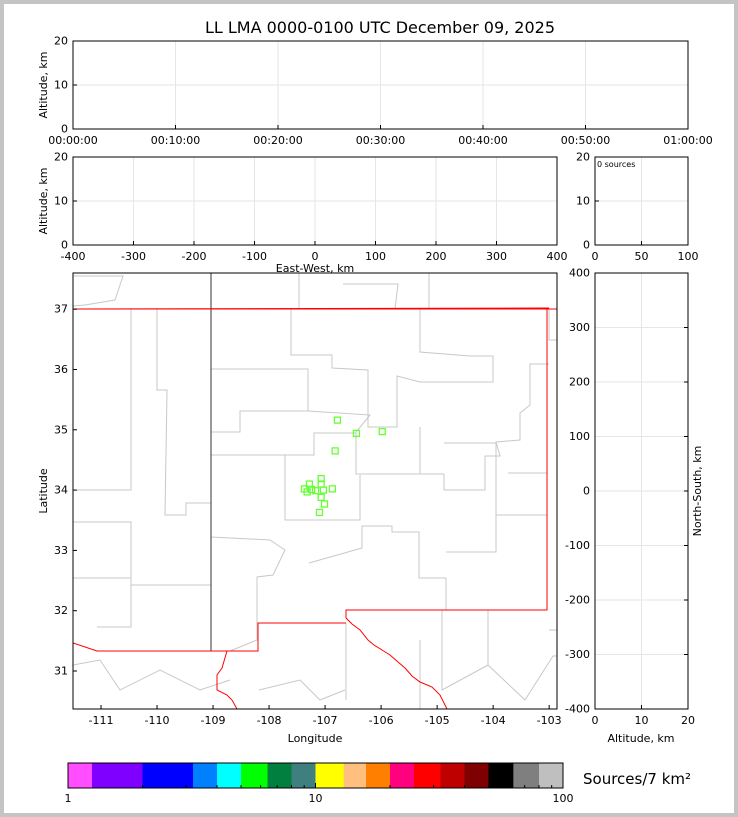 The image size is (738, 817). What do you see at coordinates (381, 720) in the screenshot?
I see `x-tick-label: -106` at bounding box center [381, 720].